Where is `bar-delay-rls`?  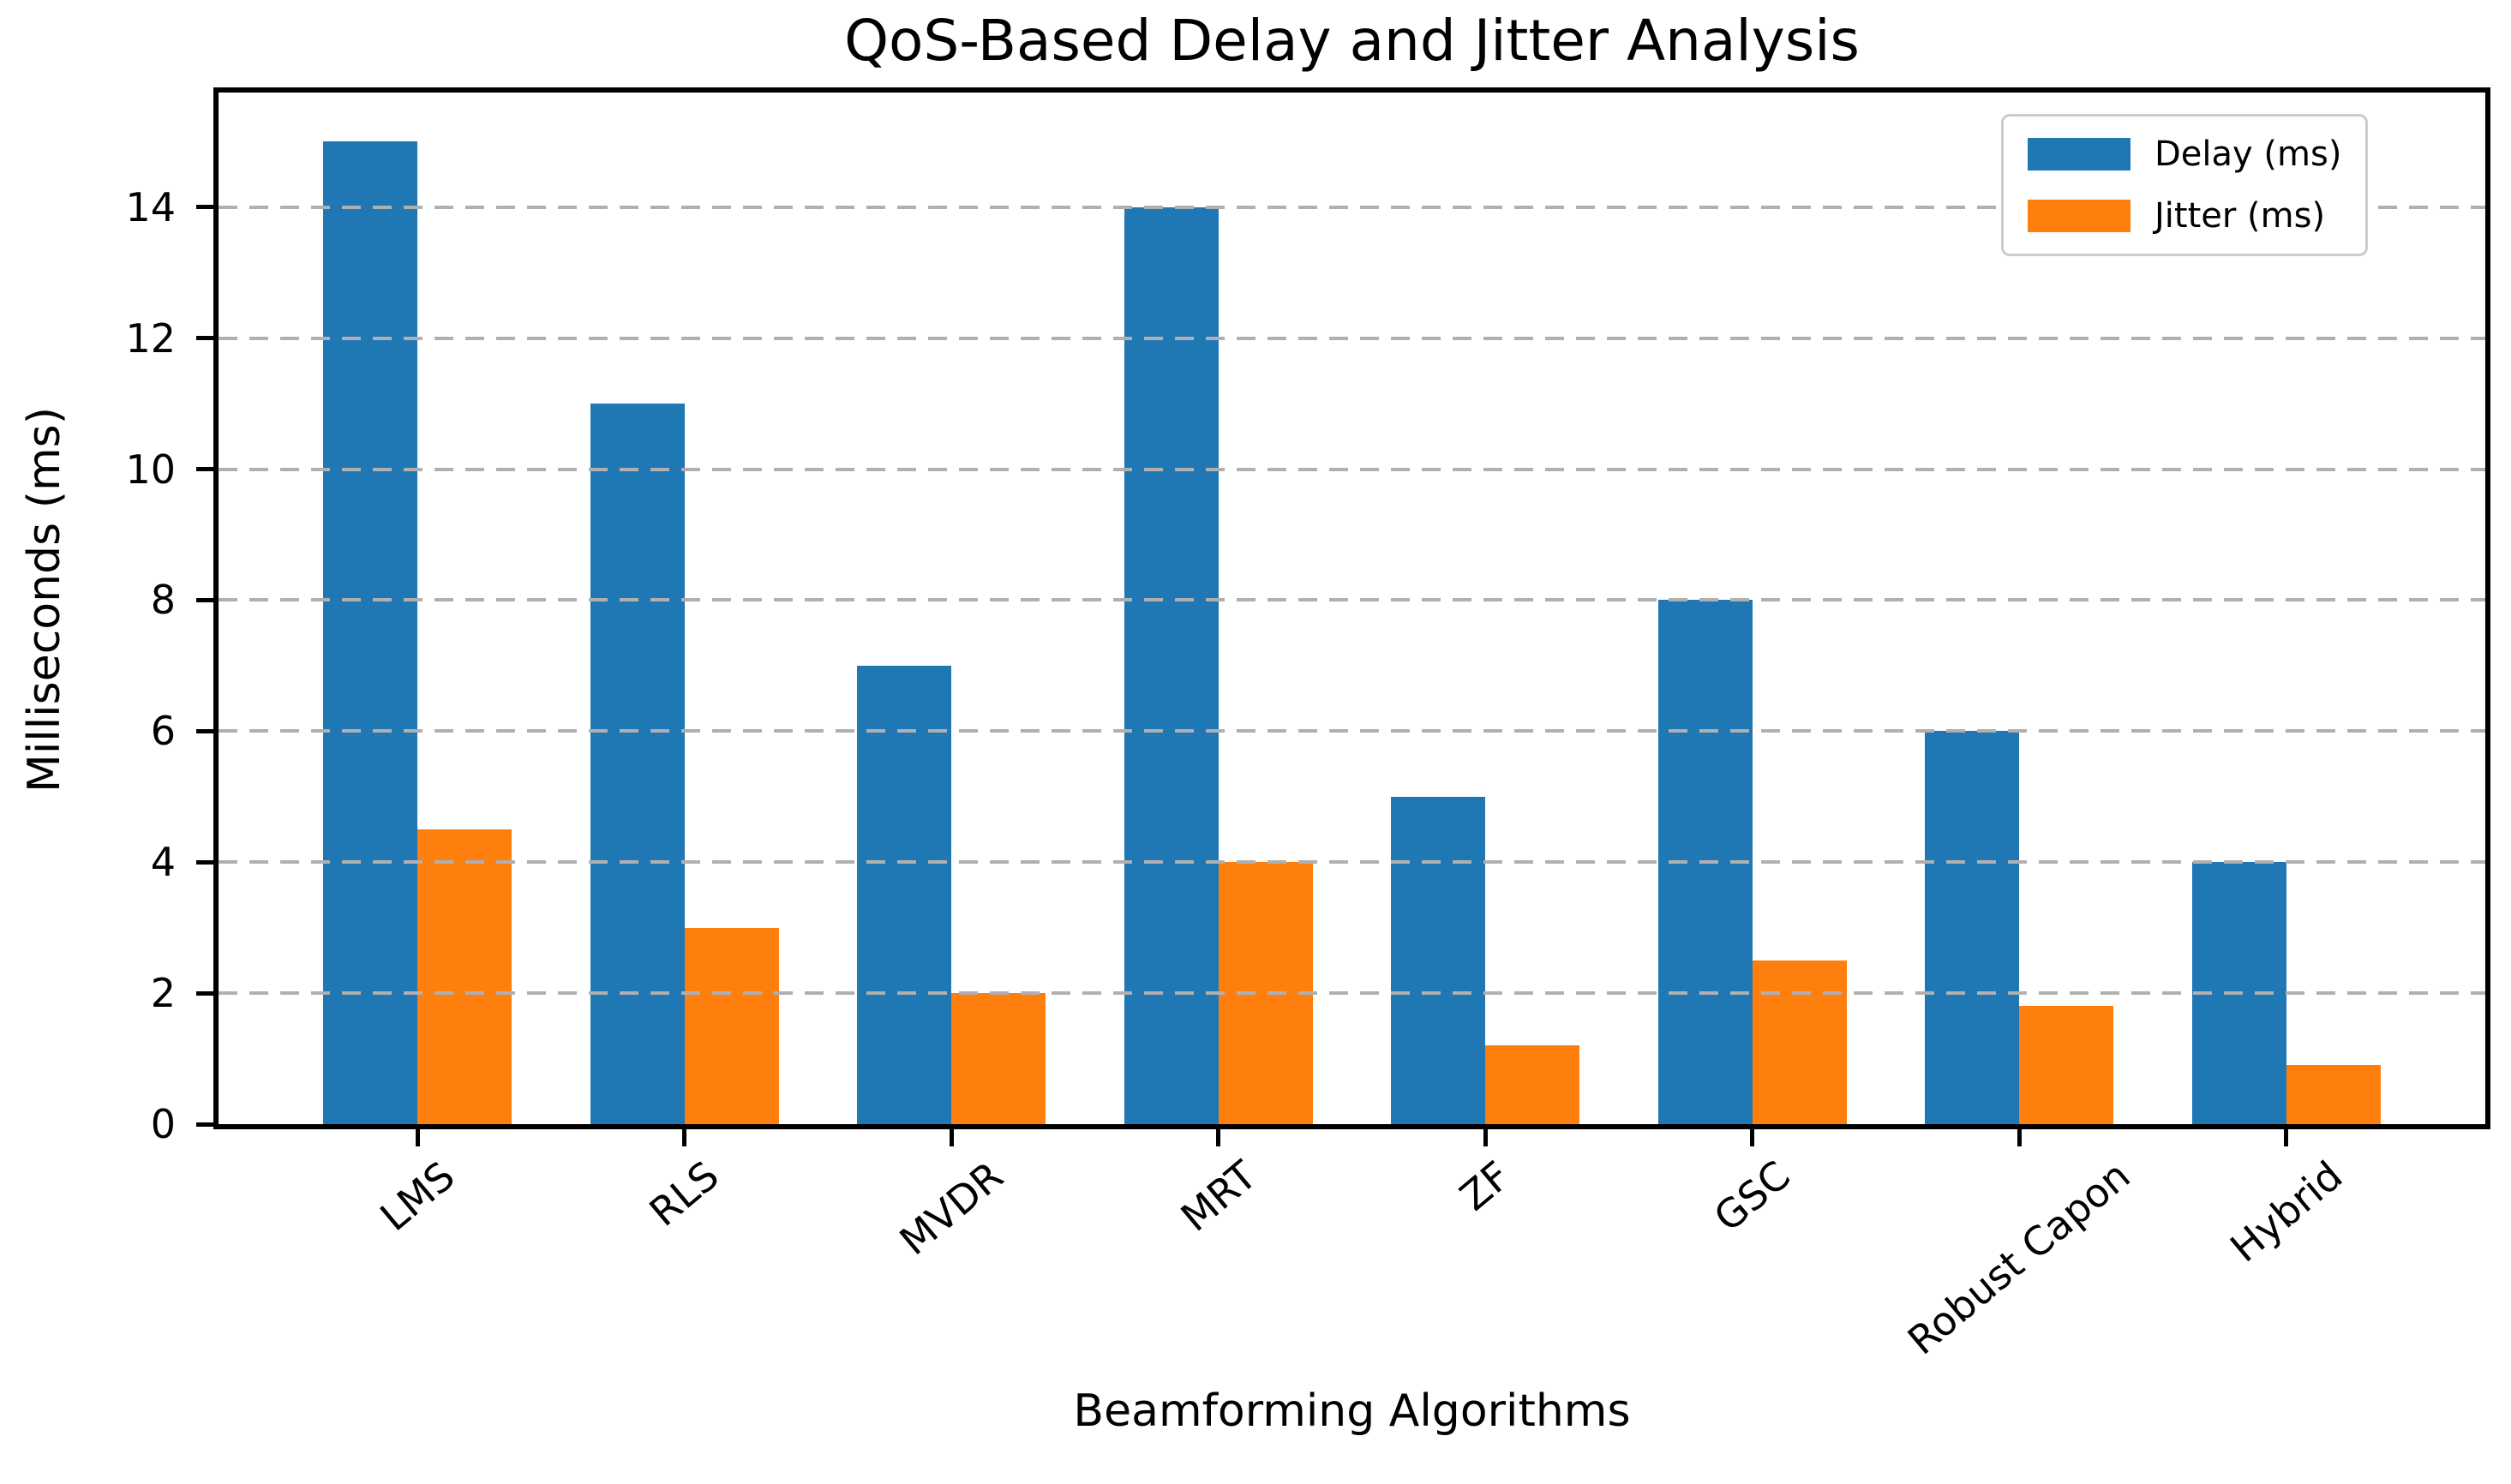 bar-delay-rls is located at coordinates (637, 764).